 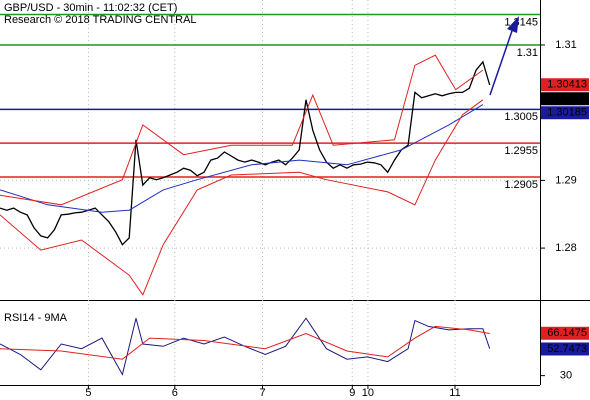 I want to click on level-label: 1.31, so click(x=527, y=53).